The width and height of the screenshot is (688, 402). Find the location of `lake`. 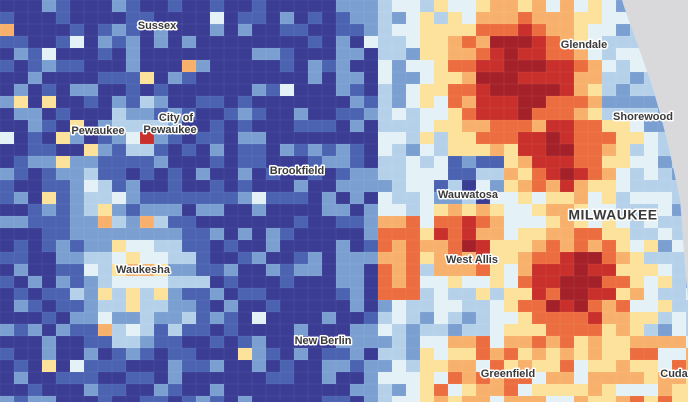

lake is located at coordinates (655, 201).